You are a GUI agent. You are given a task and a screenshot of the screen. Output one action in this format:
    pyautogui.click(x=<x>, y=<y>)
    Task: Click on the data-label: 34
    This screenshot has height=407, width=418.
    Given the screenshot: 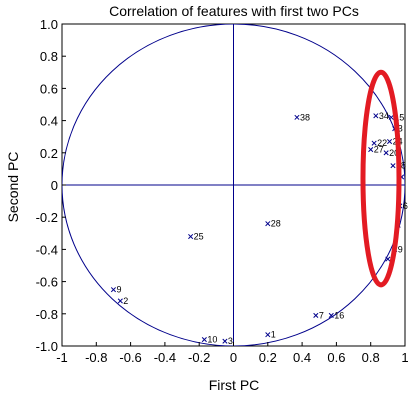 What is the action you would take?
    pyautogui.click(x=384, y=116)
    